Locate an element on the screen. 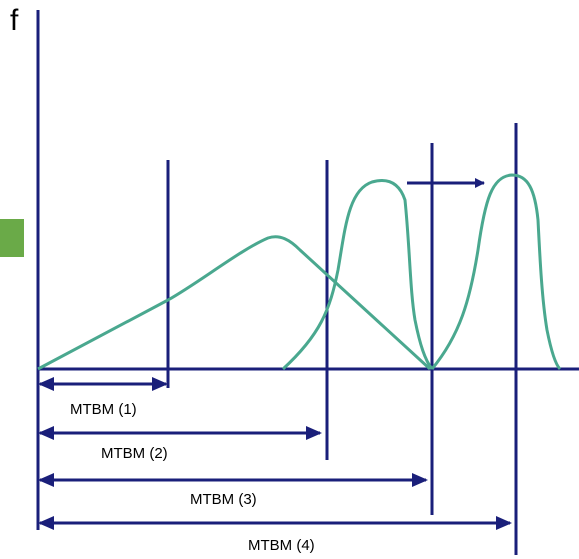 The height and width of the screenshot is (559, 579). mtbm-label-3: MTBM (3) is located at coordinates (223, 499).